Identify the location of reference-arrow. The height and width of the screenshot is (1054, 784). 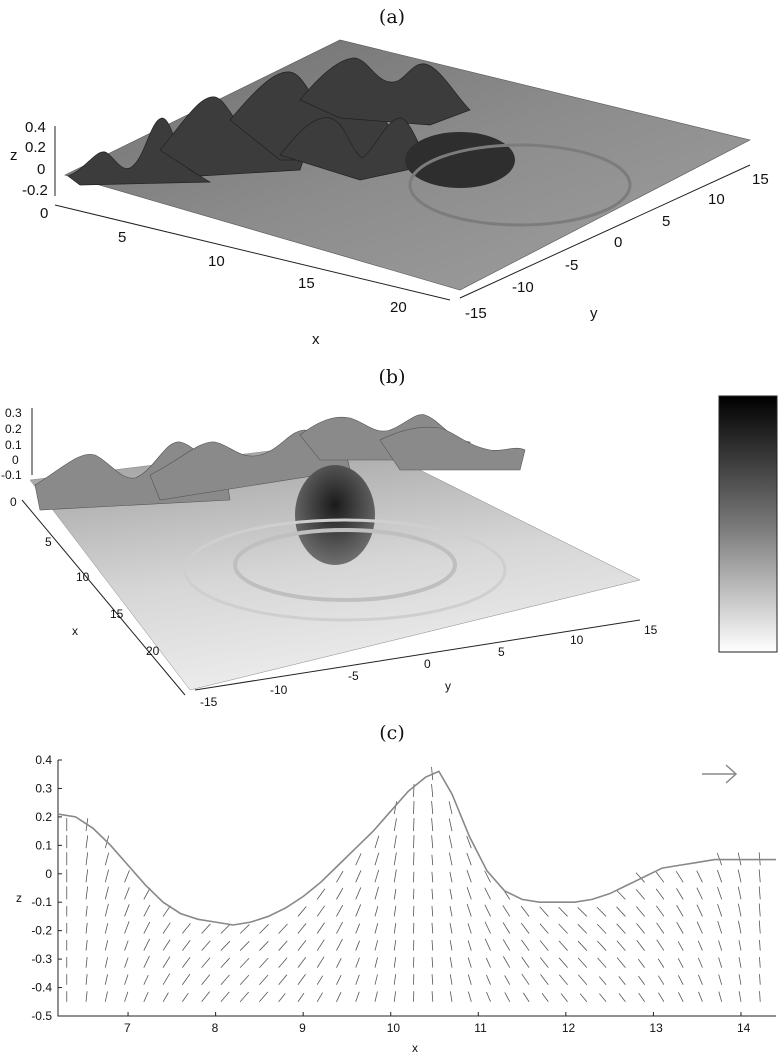
(720, 774).